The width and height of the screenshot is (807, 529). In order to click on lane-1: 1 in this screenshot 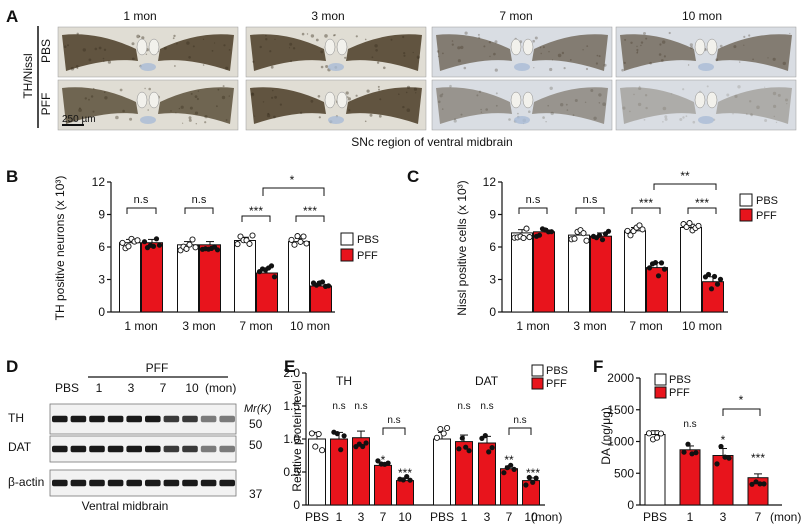, I will do `click(99, 388)`.